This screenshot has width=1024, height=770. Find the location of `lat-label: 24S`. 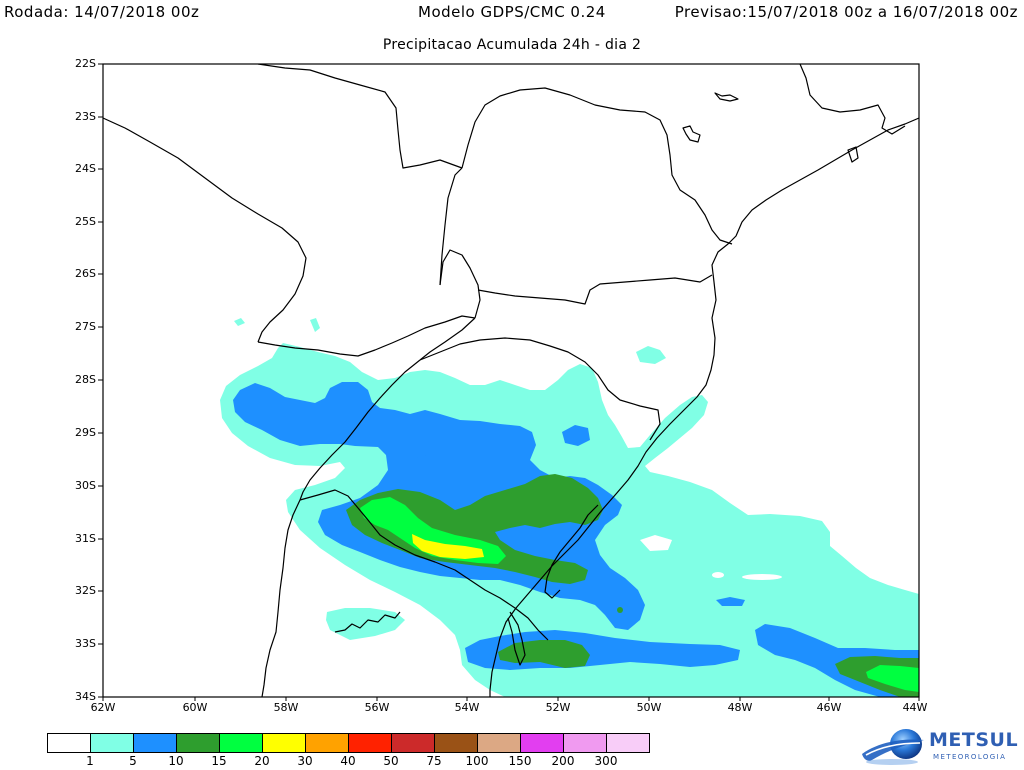

lat-label: 24S is located at coordinates (85, 168).